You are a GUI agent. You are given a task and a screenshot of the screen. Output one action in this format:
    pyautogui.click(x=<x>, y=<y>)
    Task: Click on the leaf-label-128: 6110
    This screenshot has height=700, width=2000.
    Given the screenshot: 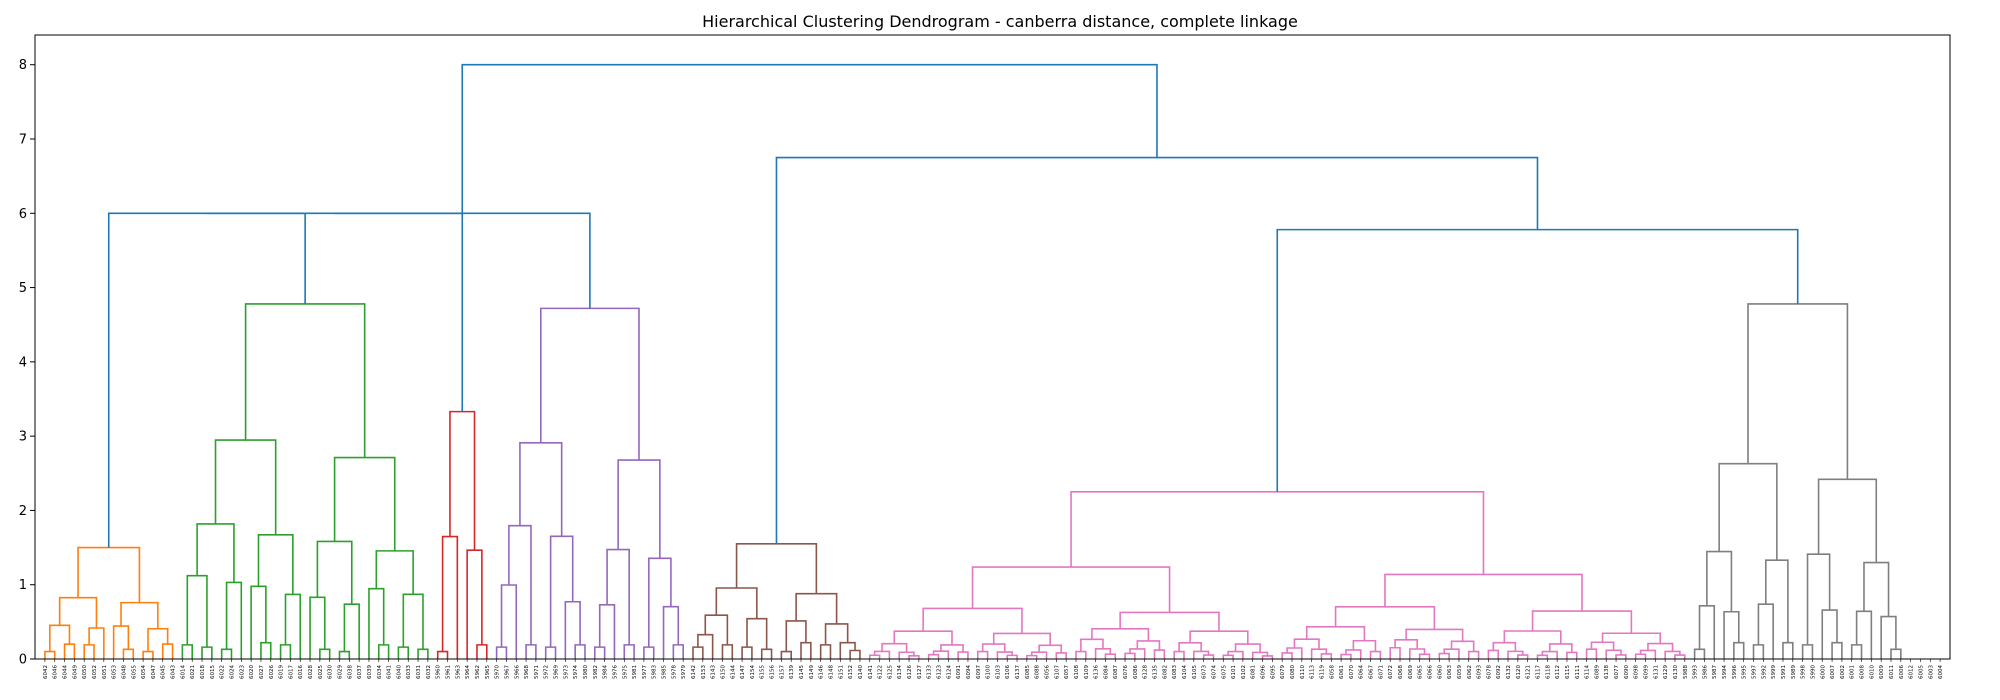 What is the action you would take?
    pyautogui.click(x=1303, y=672)
    